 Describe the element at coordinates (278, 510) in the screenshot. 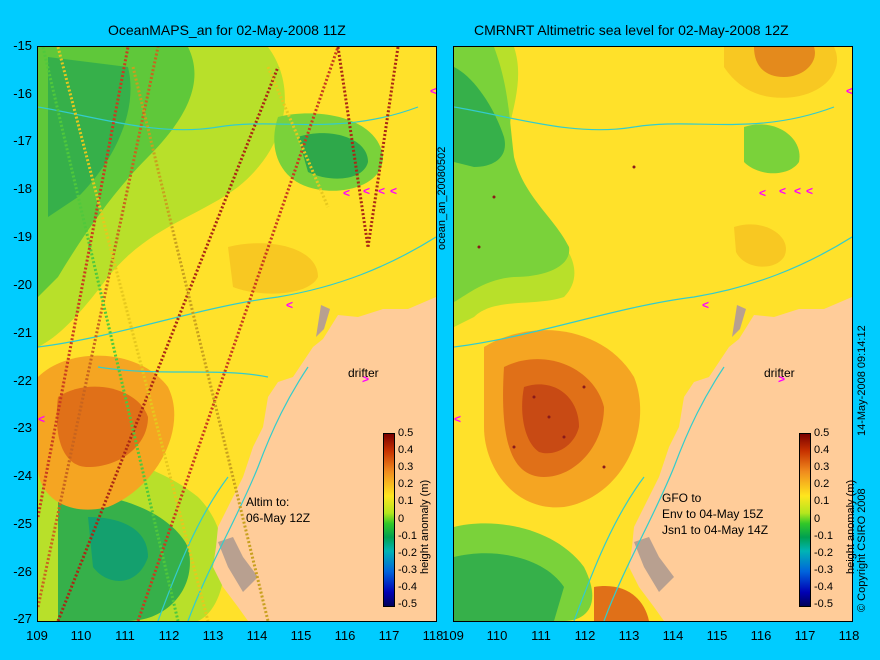

I see `altim-note: Altim to: 06-May 12Z` at that location.